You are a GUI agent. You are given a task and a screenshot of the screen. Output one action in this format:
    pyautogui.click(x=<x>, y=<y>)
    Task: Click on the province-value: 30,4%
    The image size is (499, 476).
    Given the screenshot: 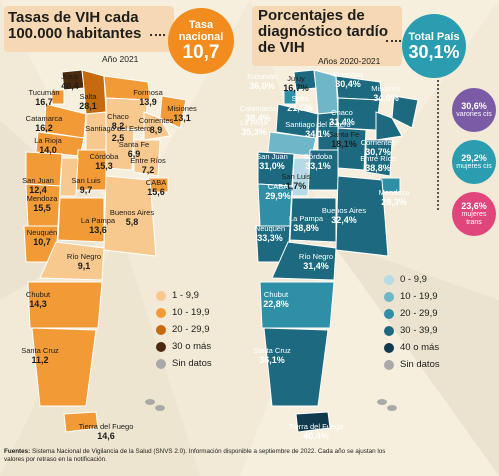 What is the action you would take?
    pyautogui.click(x=348, y=84)
    